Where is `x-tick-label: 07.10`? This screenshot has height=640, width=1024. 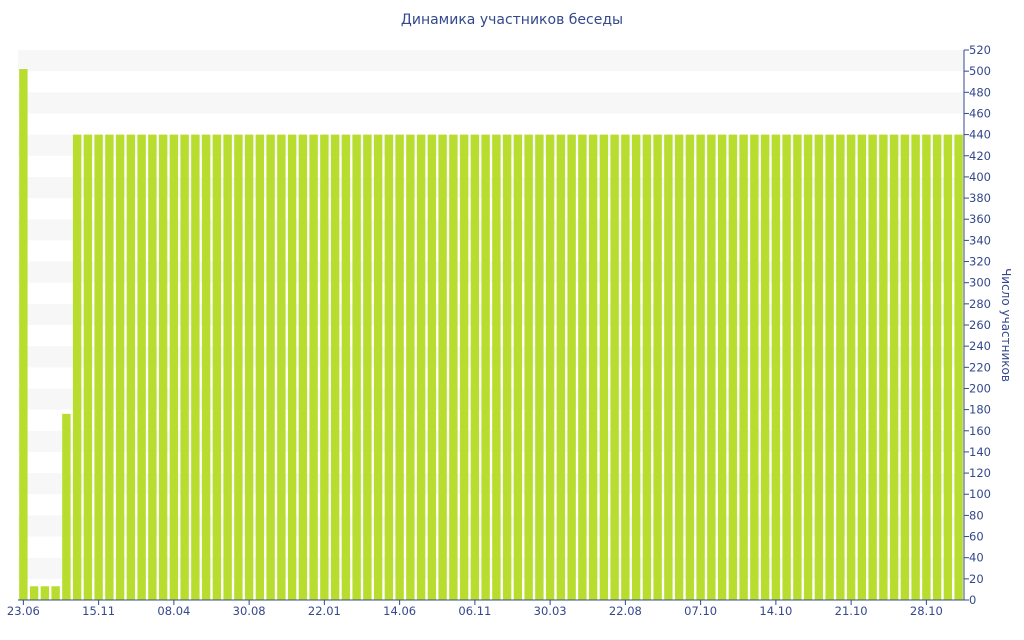
x-tick-label: 07.10 is located at coordinates (700, 611).